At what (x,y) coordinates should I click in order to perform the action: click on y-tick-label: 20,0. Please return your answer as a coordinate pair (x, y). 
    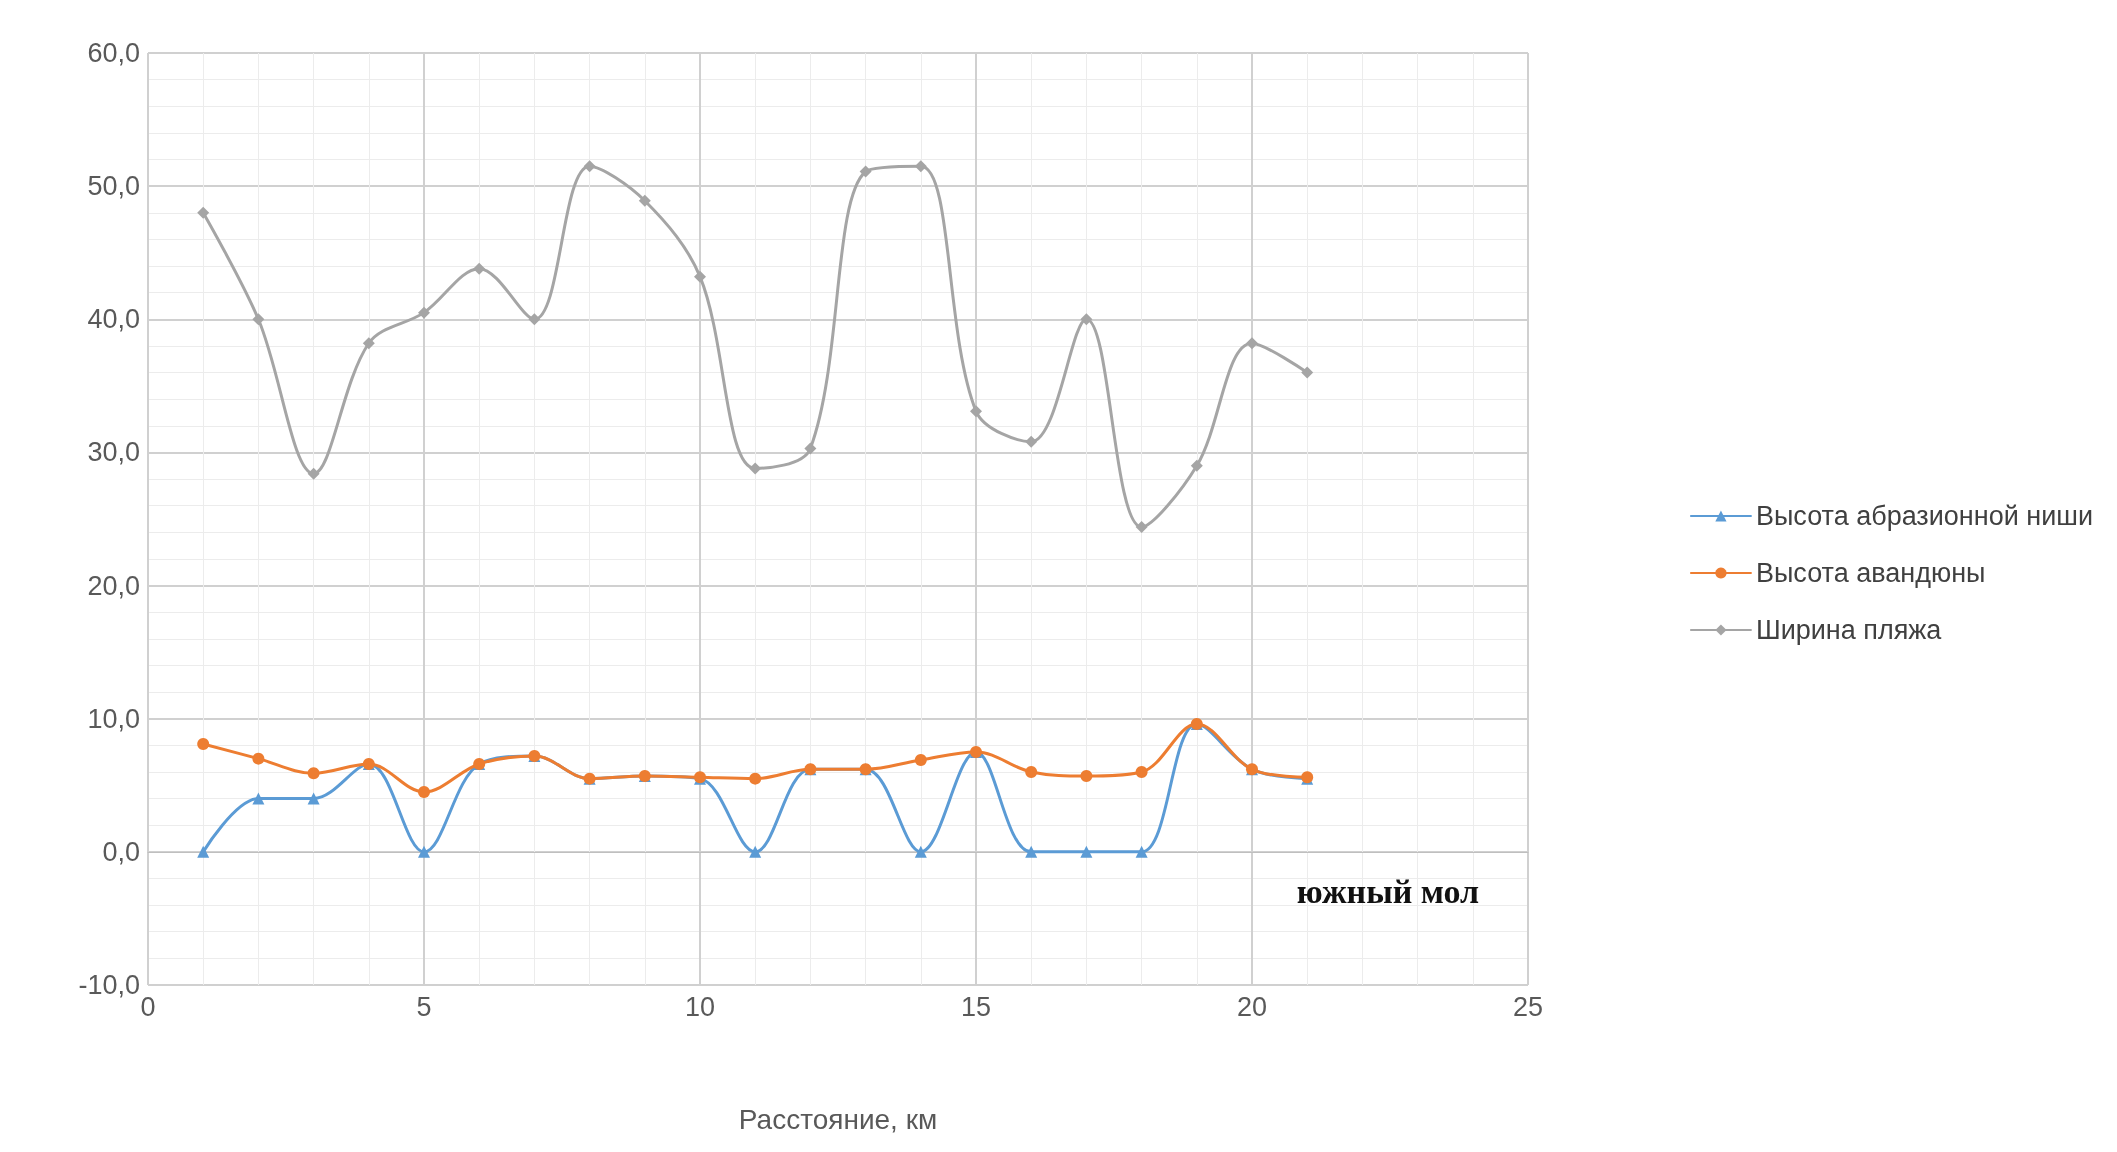
    Looking at the image, I should click on (113, 585).